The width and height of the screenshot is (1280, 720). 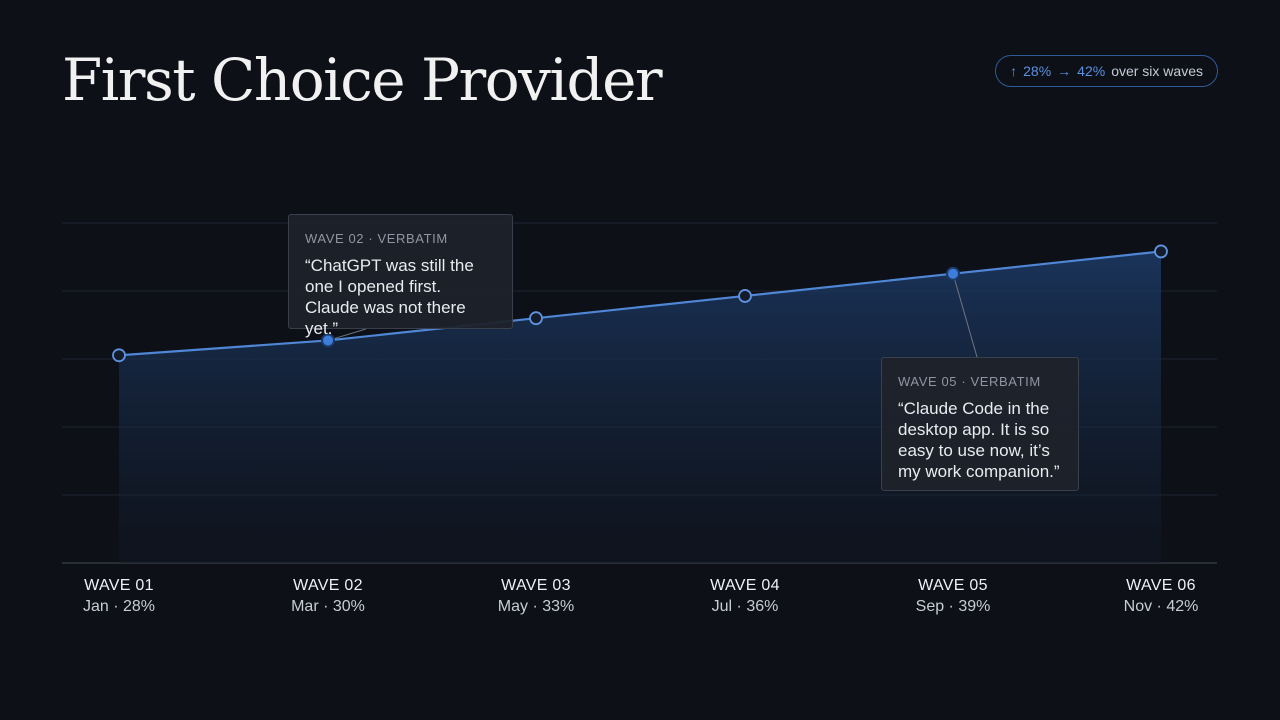 I want to click on x-tick-wave: WAVE 03, so click(x=536, y=585).